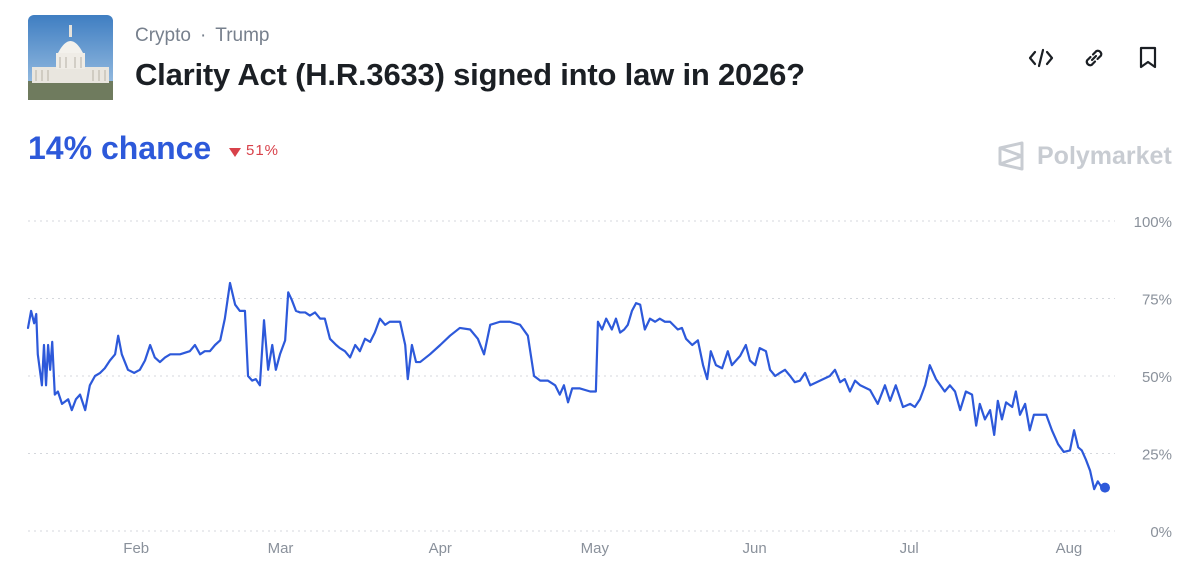 This screenshot has width=1200, height=579. What do you see at coordinates (595, 548) in the screenshot?
I see `x-tick-label: May` at bounding box center [595, 548].